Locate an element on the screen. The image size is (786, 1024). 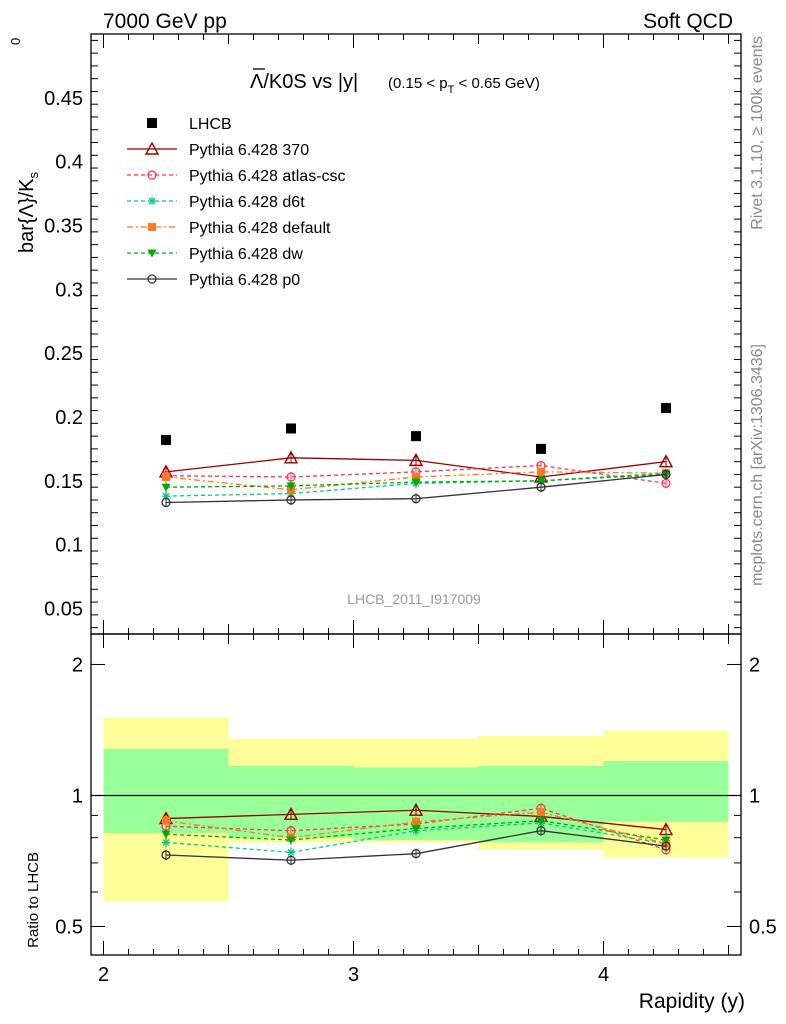
main-point-default-3-shape is located at coordinates (541, 471).